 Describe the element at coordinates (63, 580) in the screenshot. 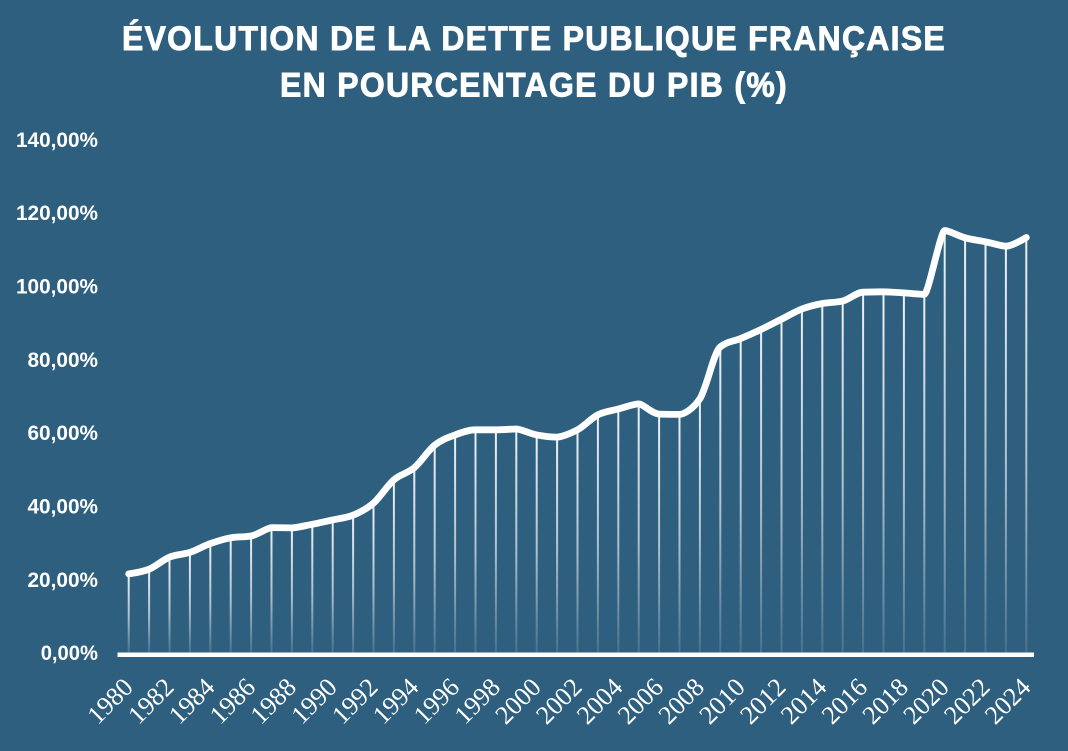

I see `svg-text: 20,00%` at that location.